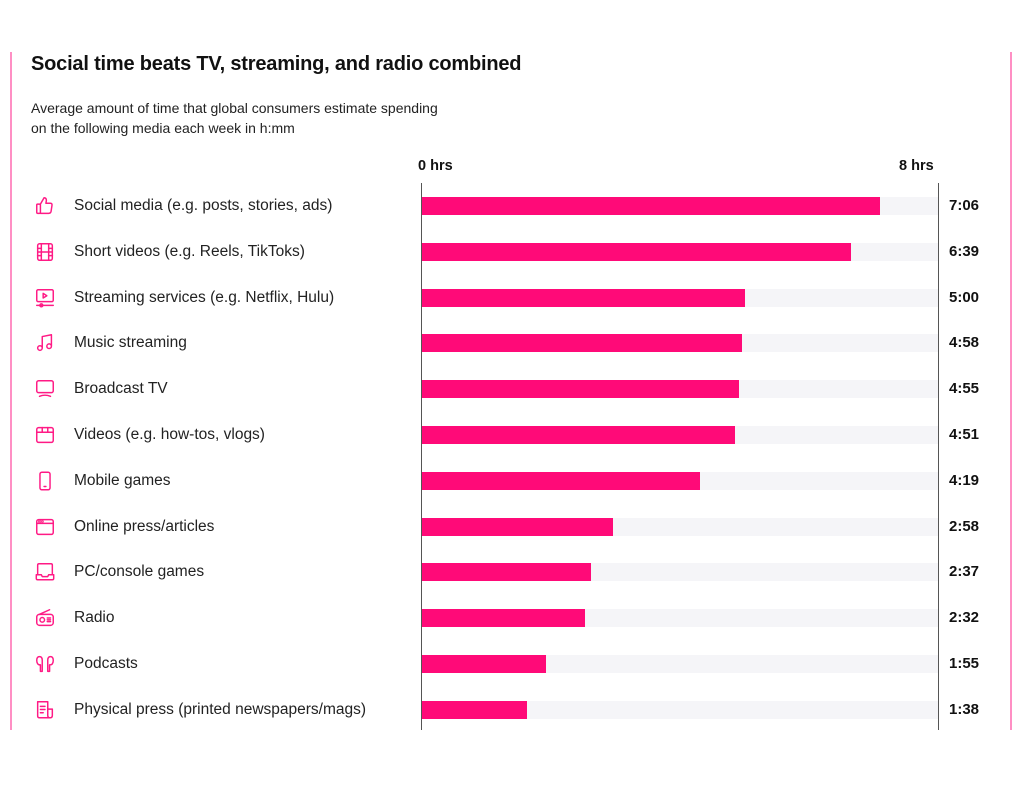  What do you see at coordinates (45, 618) in the screenshot?
I see `radio-icon` at bounding box center [45, 618].